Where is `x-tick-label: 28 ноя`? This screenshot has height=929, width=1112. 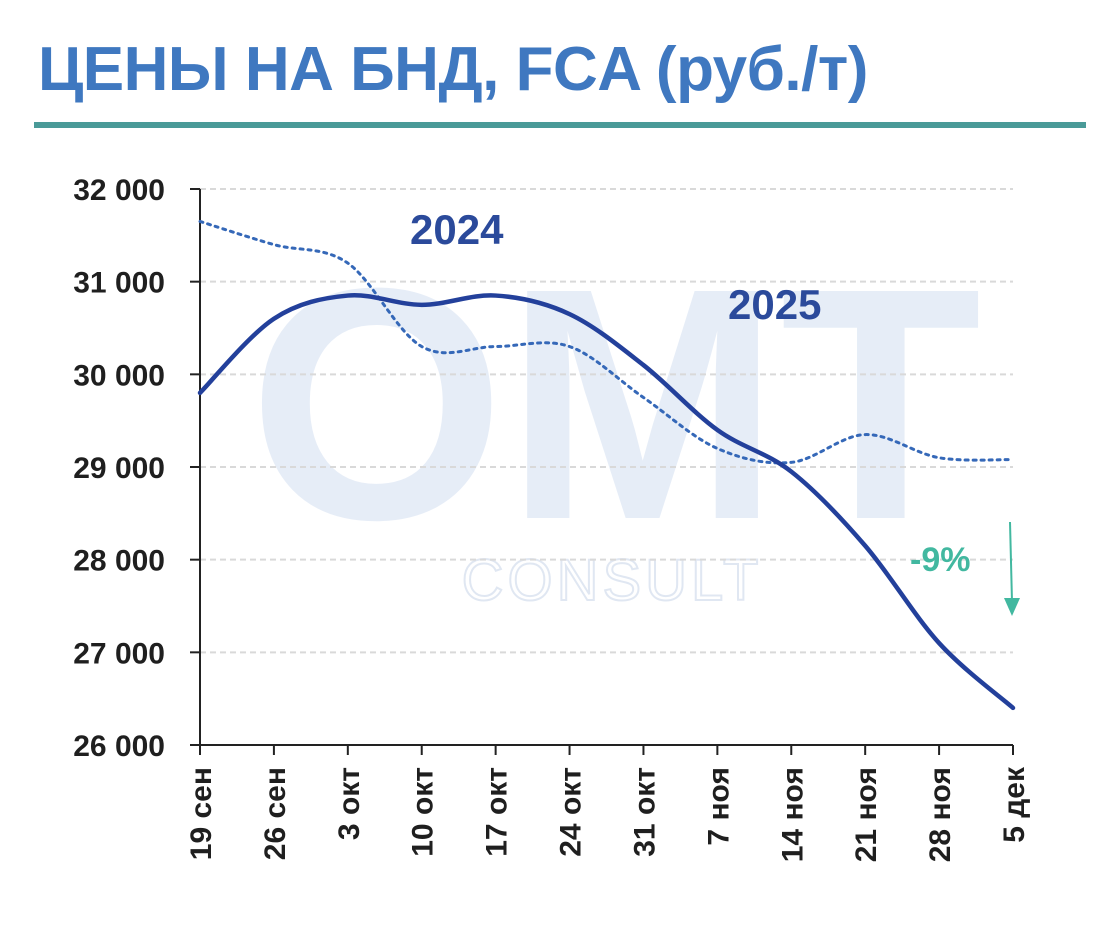
x-tick-label: 28 ноя is located at coordinates (940, 814).